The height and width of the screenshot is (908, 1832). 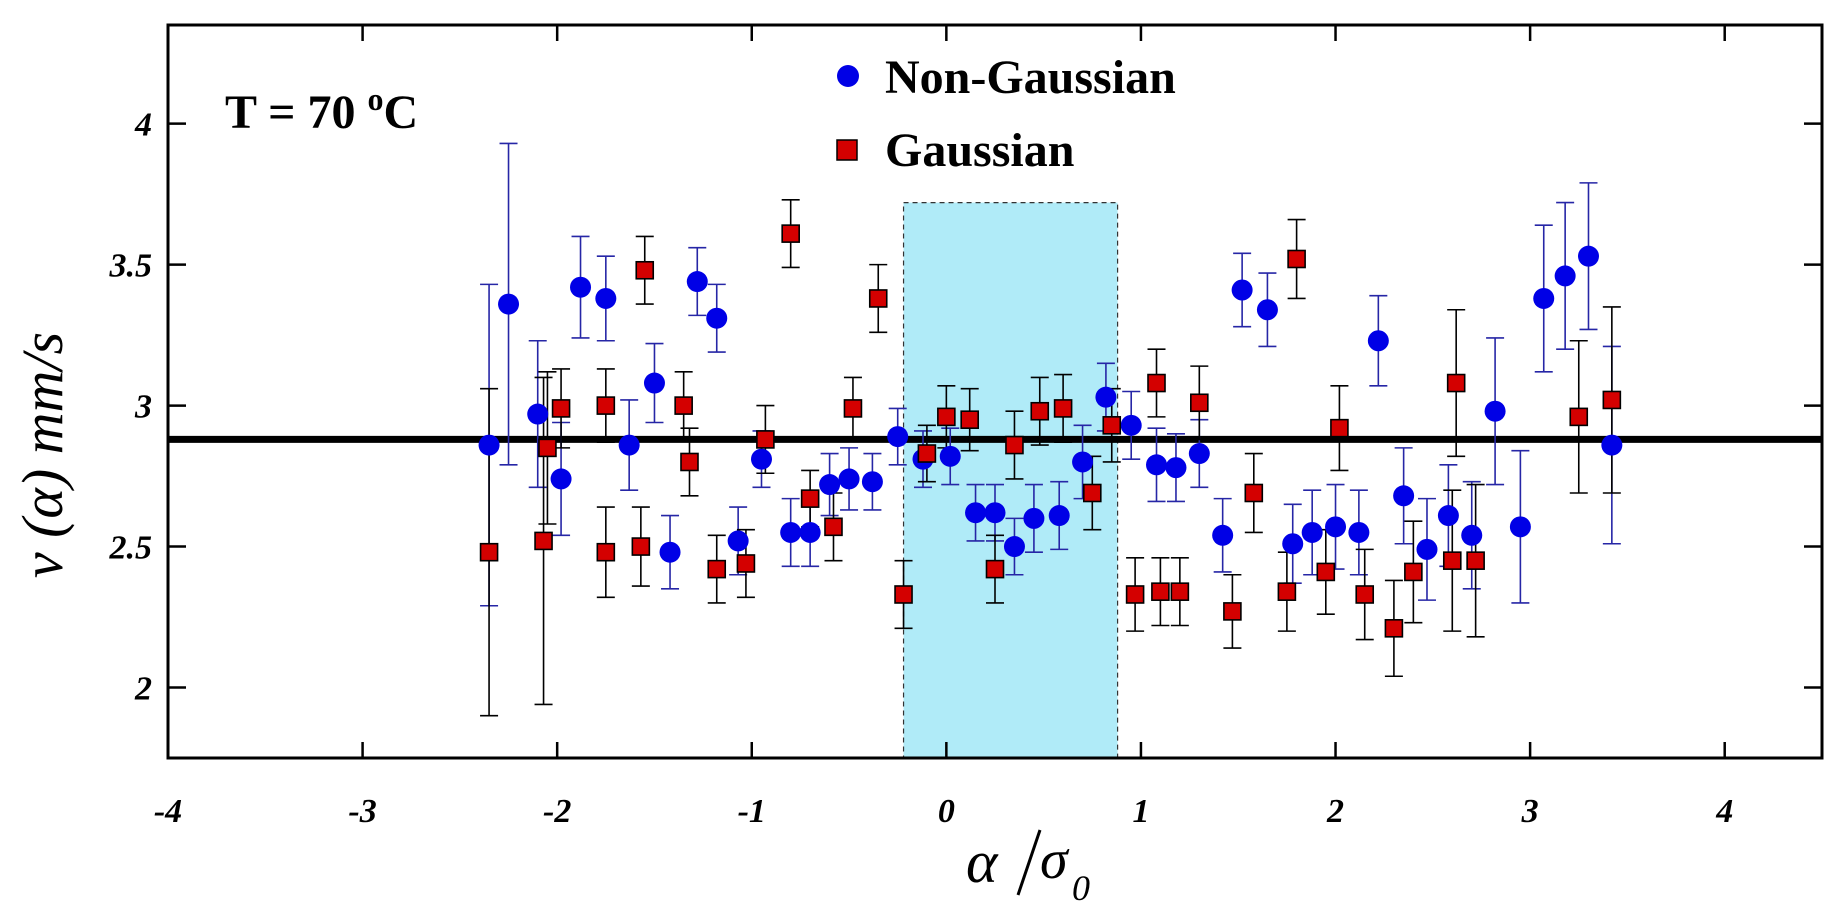 What do you see at coordinates (131, 266) in the screenshot?
I see `y-tick-label: 3.5` at bounding box center [131, 266].